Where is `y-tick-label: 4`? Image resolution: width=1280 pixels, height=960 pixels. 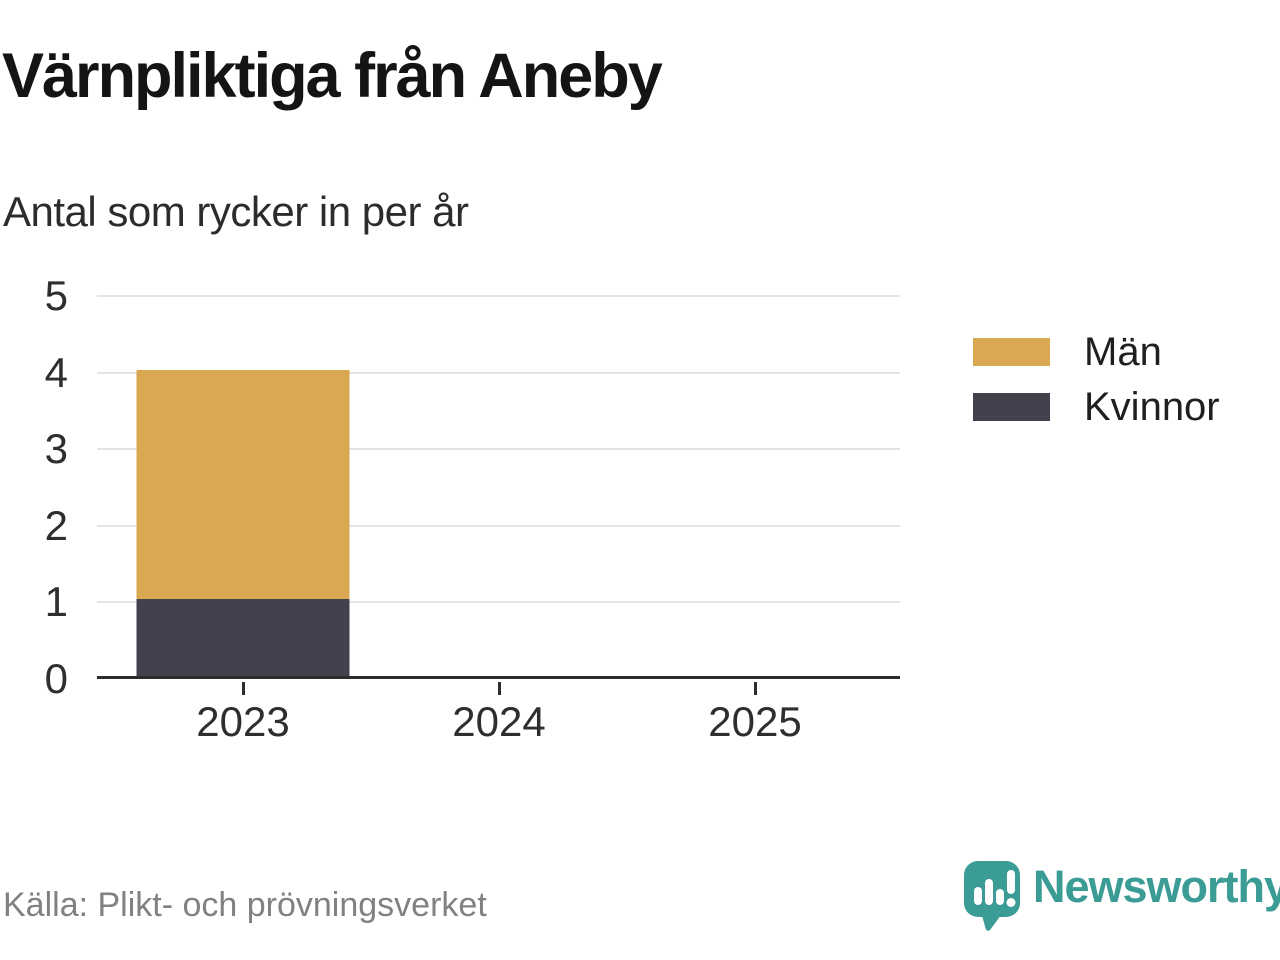
y-tick-label: 4 is located at coordinates (56, 372).